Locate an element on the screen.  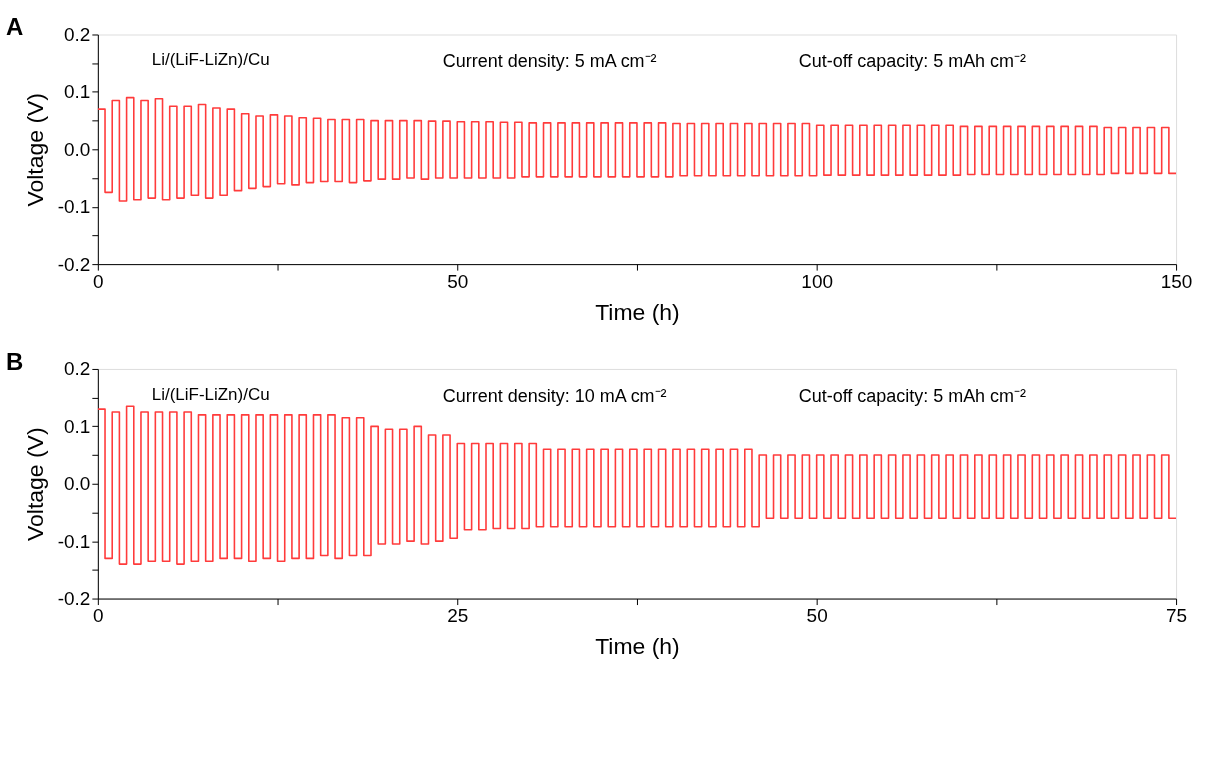
x-tick-label: 100 is located at coordinates (817, 281).